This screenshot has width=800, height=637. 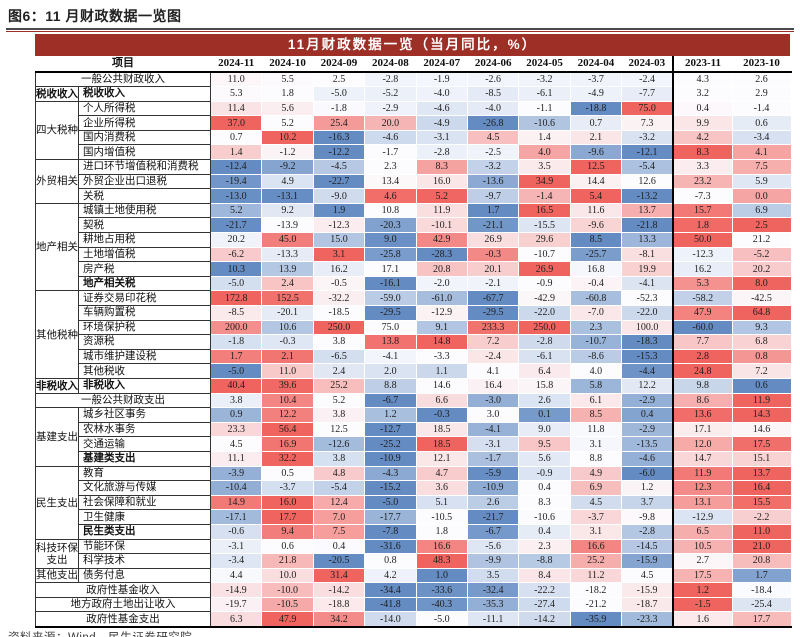 What do you see at coordinates (761, 546) in the screenshot?
I see `value-cell: 21.0` at bounding box center [761, 546].